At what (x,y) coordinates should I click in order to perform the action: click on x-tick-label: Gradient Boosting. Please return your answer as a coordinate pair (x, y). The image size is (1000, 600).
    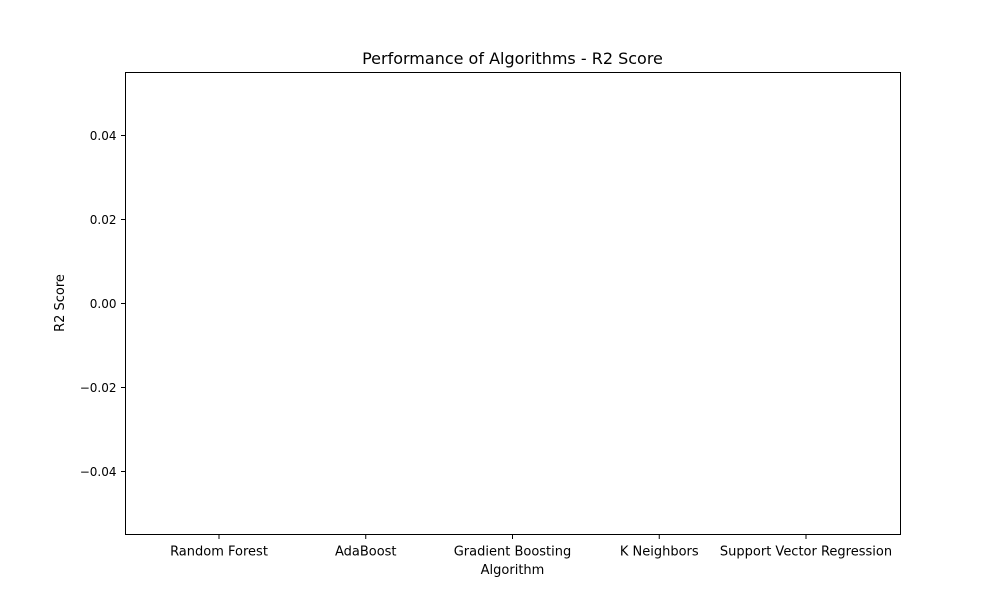
    Looking at the image, I should click on (513, 552).